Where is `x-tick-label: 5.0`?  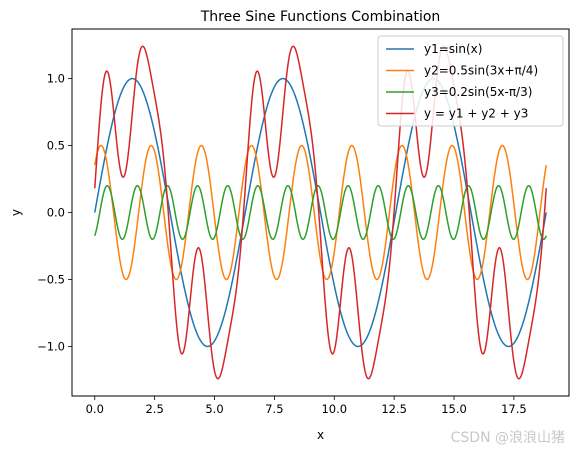
x-tick-label: 5.0 is located at coordinates (214, 409).